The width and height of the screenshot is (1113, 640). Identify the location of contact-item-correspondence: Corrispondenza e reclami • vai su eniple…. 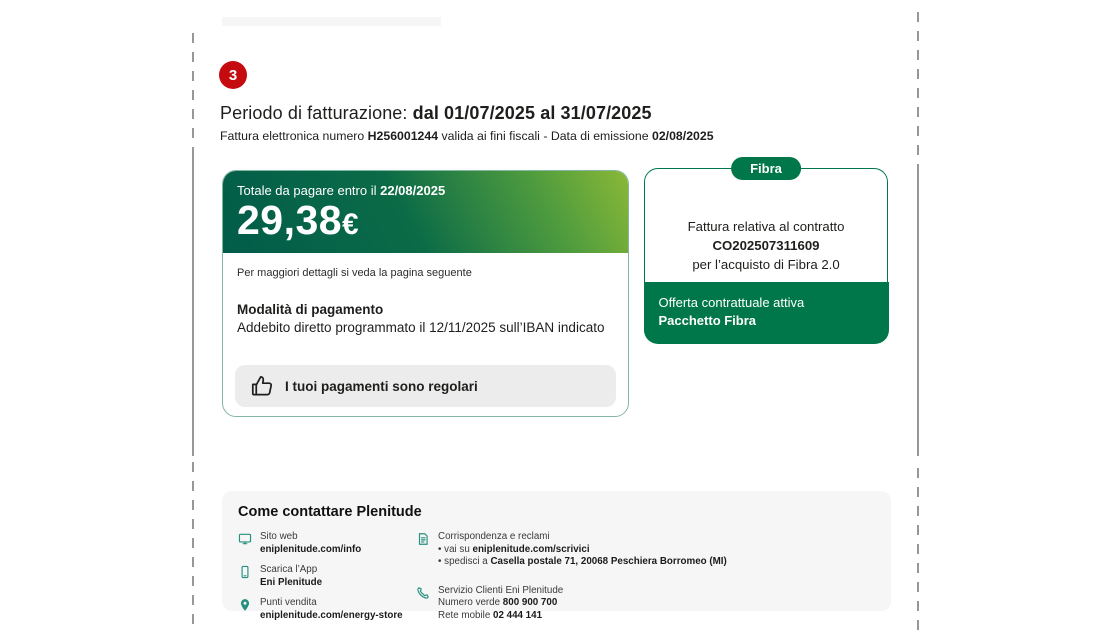
(571, 550).